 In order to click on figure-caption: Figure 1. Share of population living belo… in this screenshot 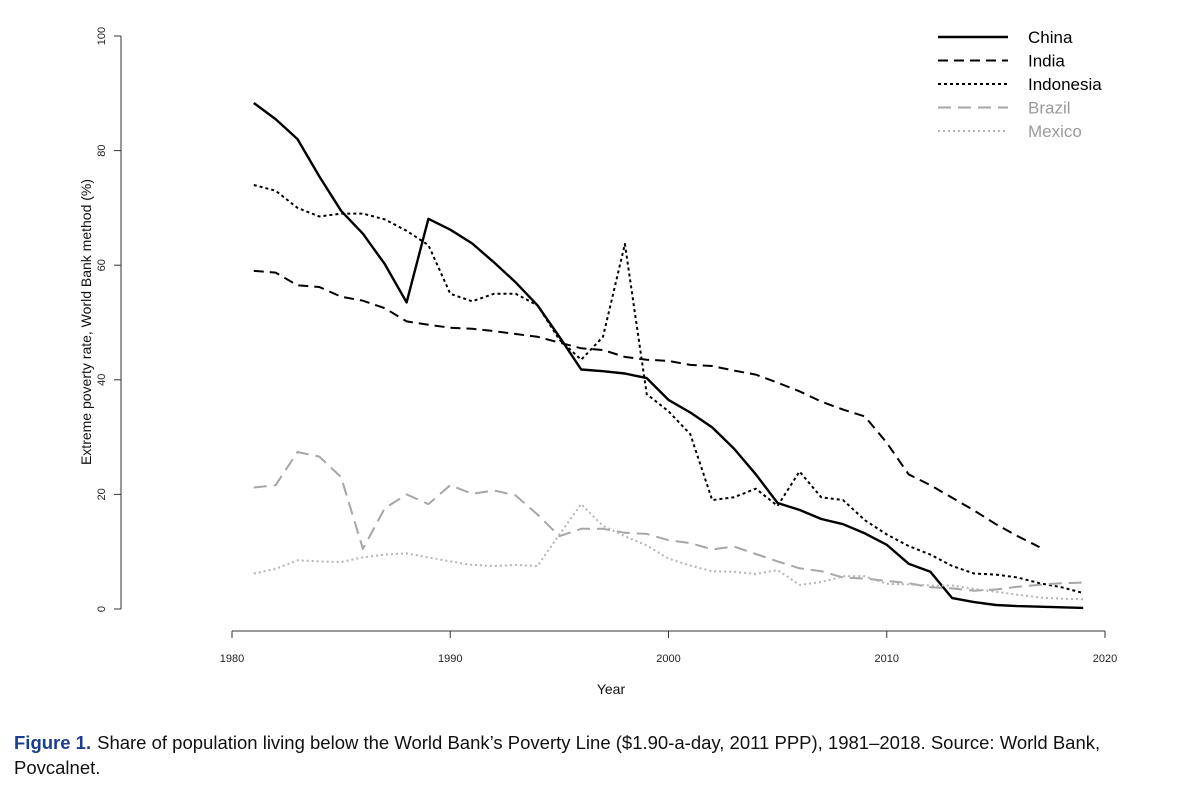, I will do `click(601, 755)`.